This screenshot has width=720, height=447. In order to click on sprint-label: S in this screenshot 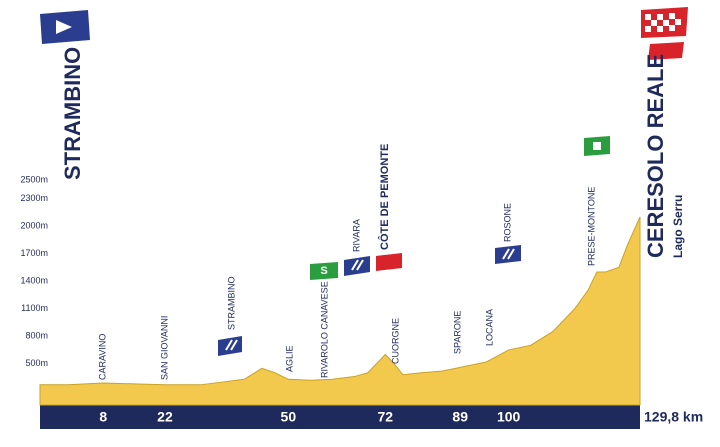, I will do `click(323, 271)`.